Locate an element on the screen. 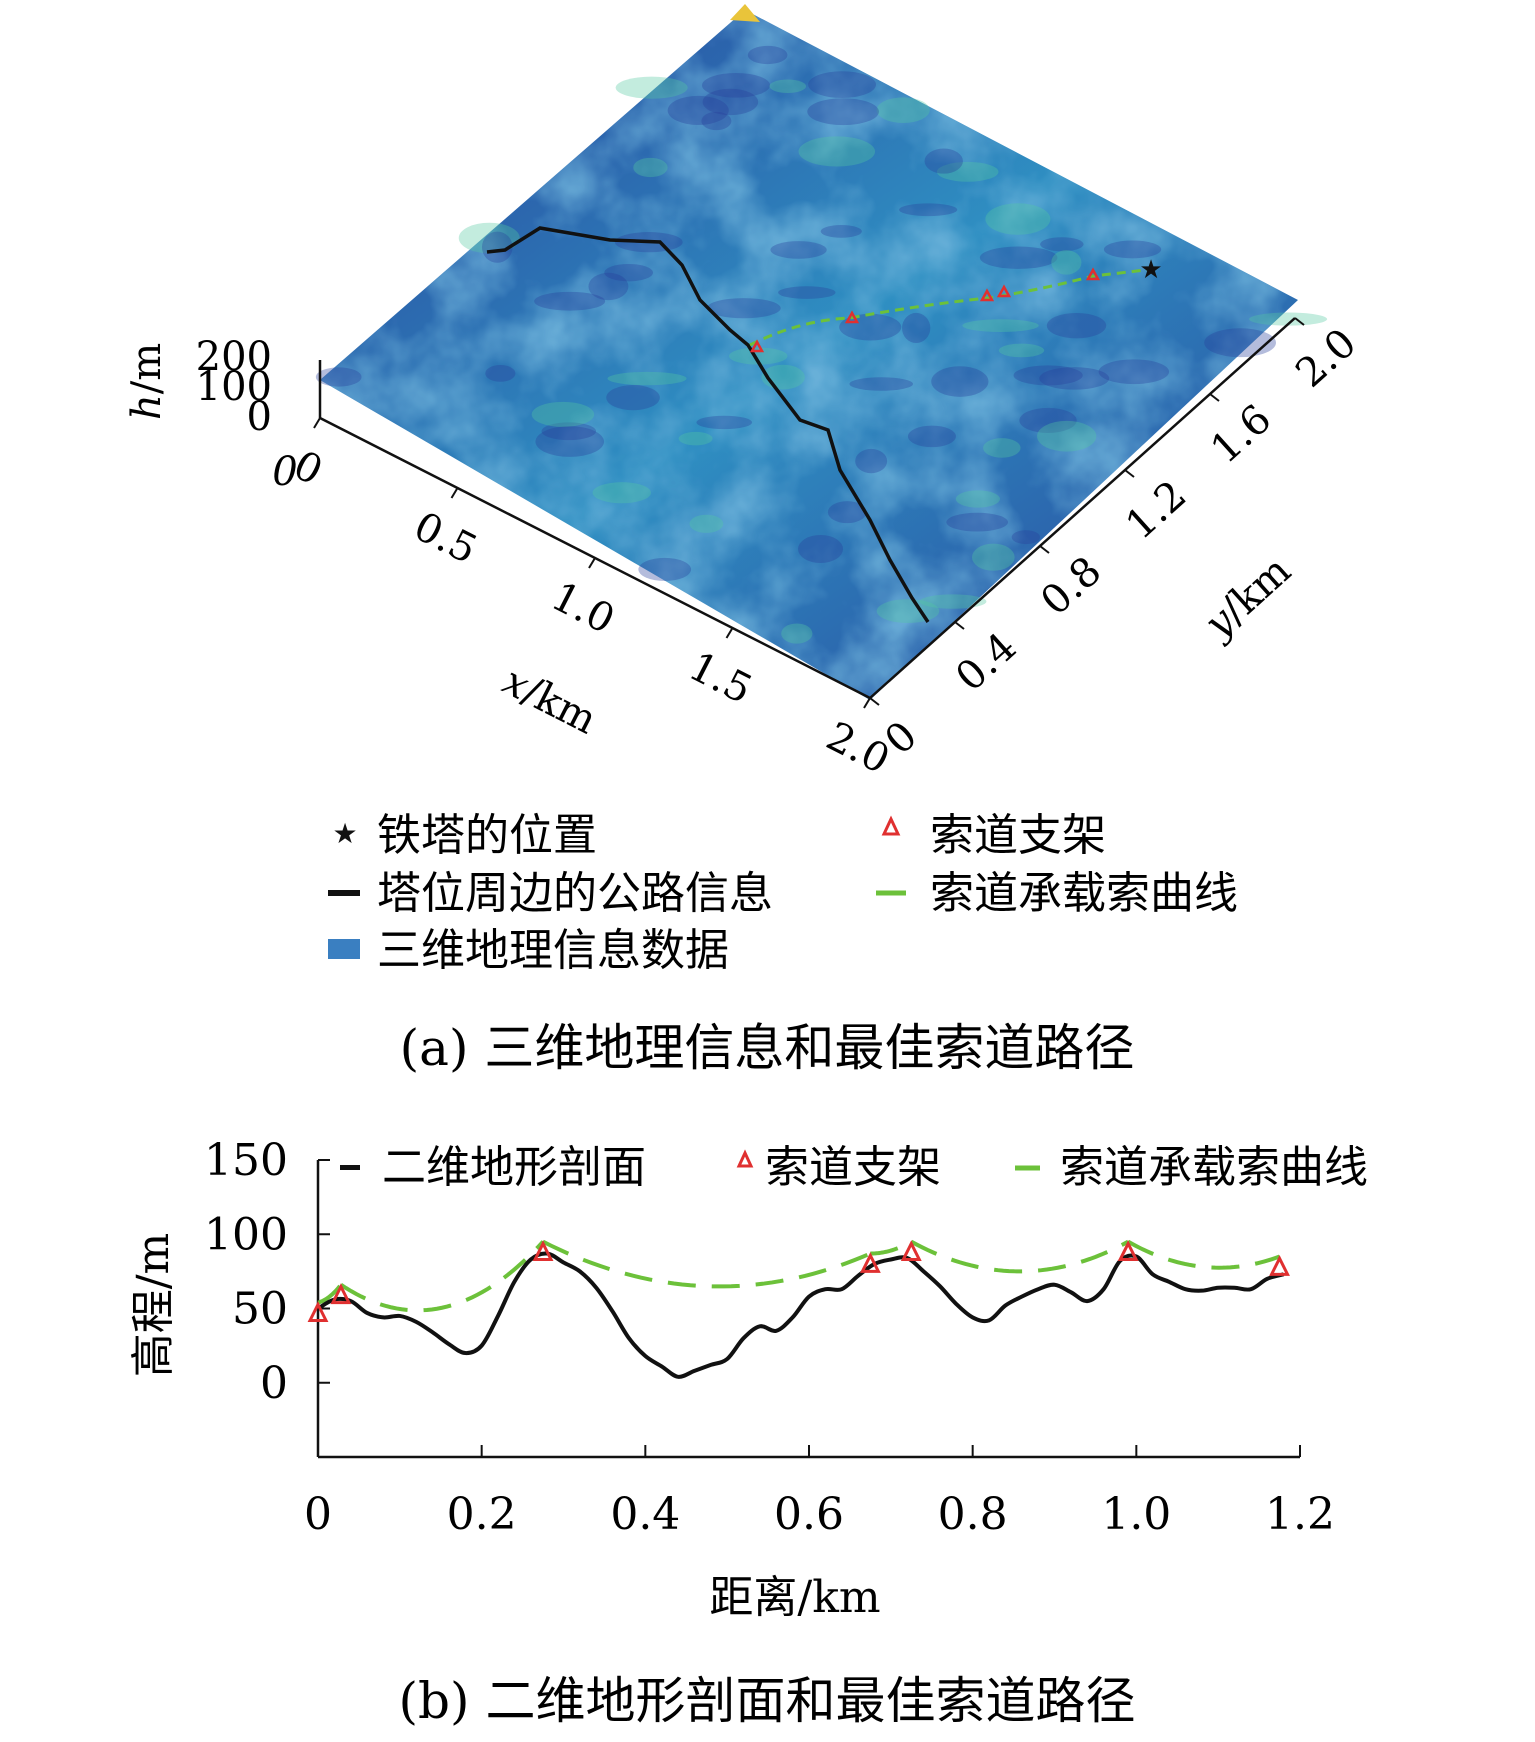 This screenshot has width=1535, height=1742. cable-curve-3d is located at coordinates (955, 306).